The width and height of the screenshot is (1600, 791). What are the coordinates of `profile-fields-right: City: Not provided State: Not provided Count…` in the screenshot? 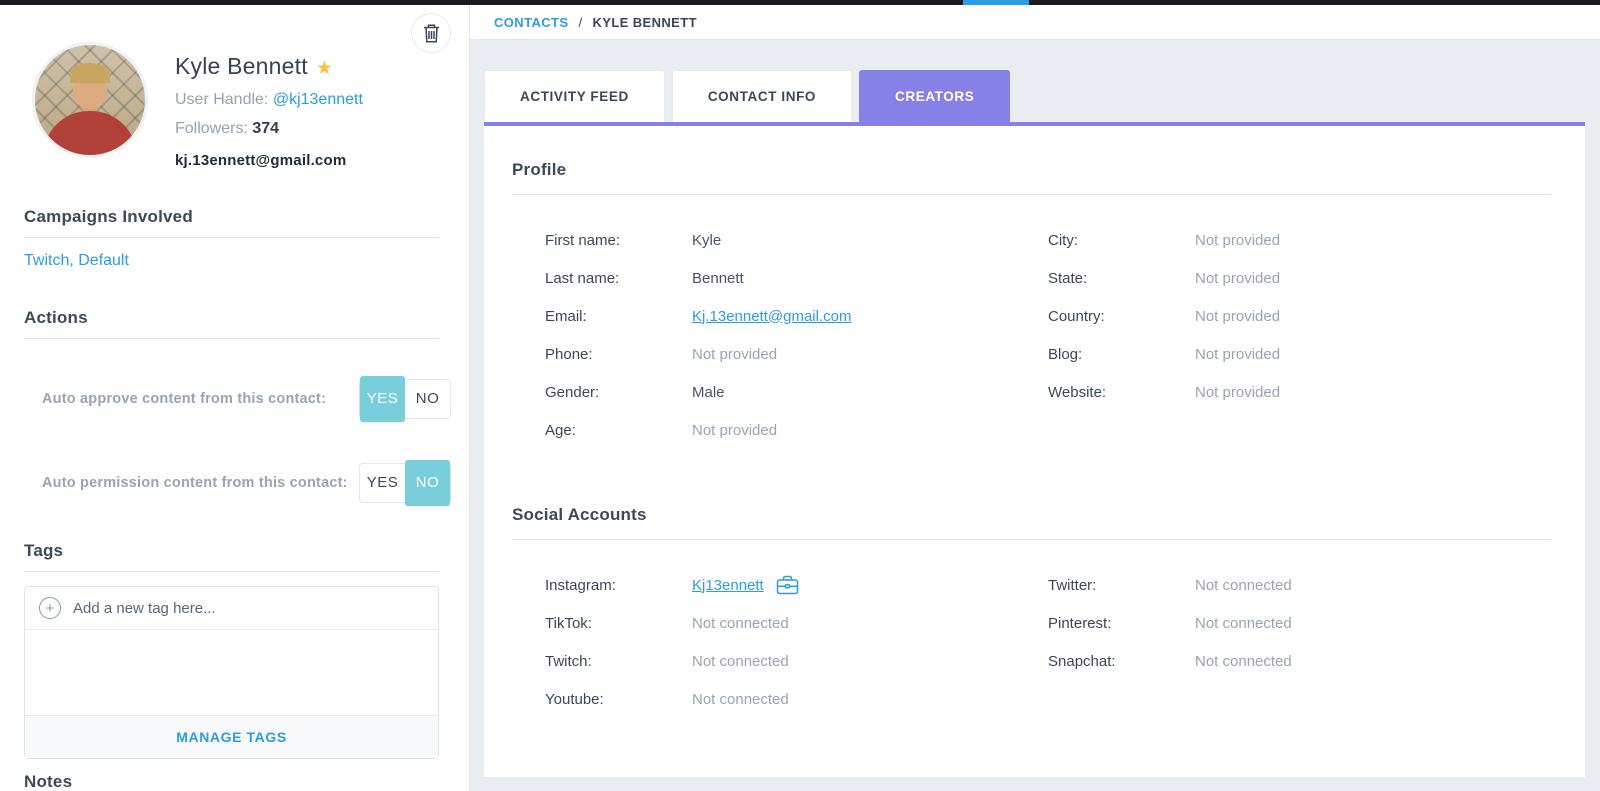 It's located at (1299, 335).